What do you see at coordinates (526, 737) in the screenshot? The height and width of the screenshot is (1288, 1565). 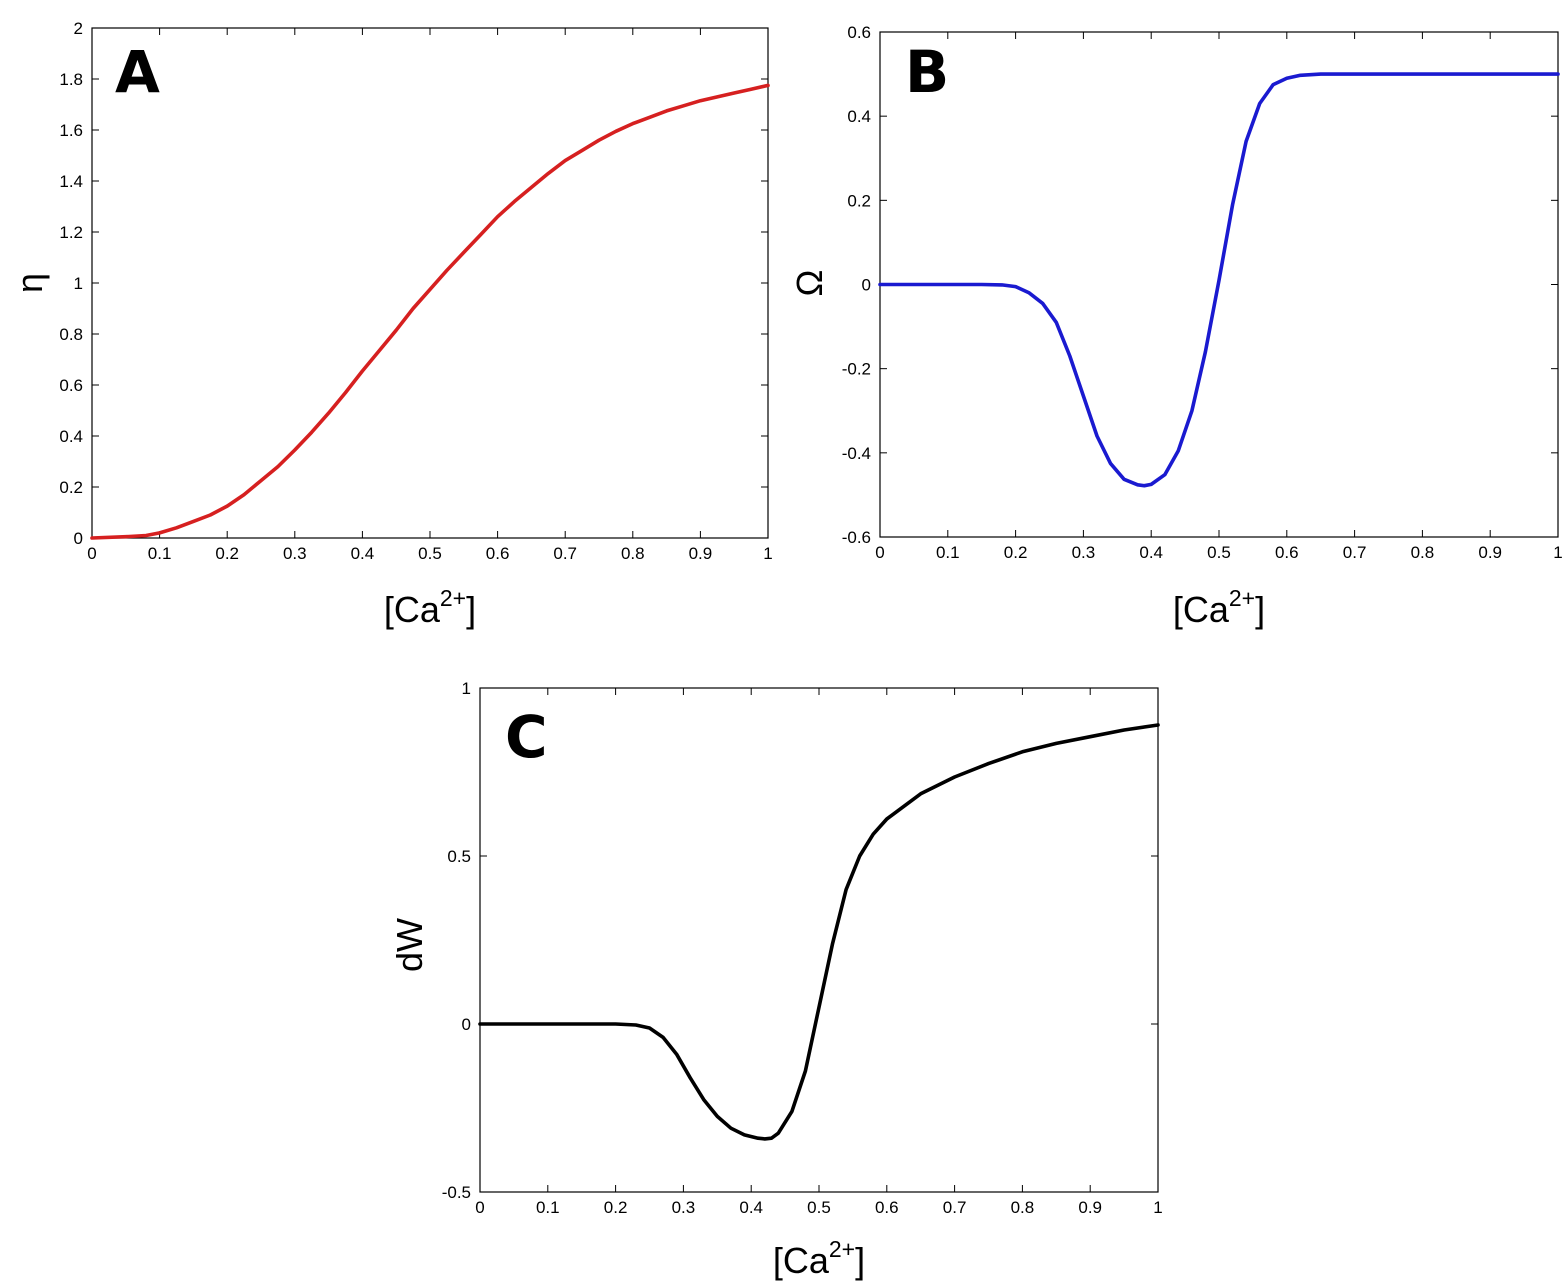 I see `panel-letter: C` at bounding box center [526, 737].